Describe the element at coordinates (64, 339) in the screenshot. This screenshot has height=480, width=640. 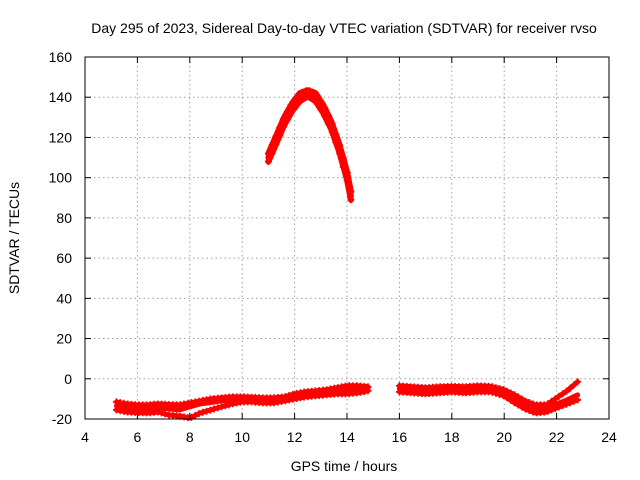
I see `y-tick-label: 20` at that location.